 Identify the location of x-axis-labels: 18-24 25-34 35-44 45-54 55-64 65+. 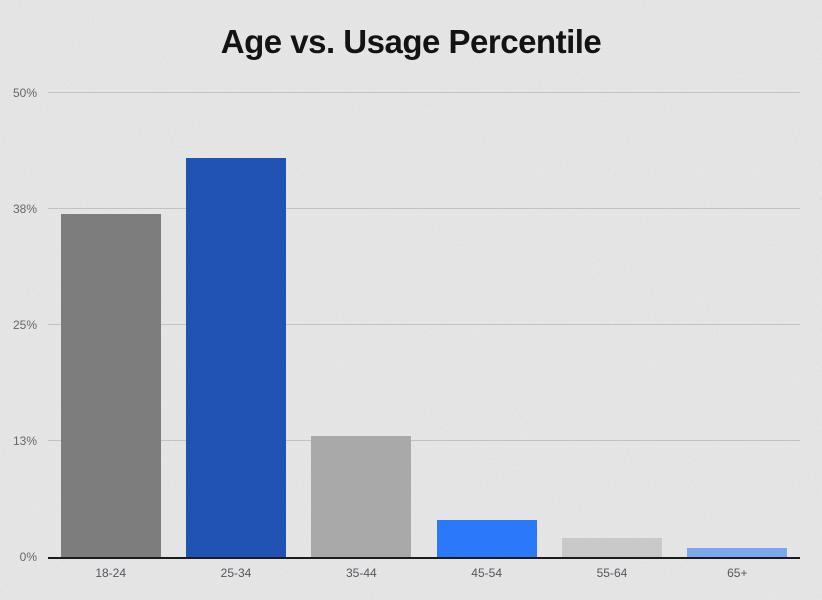
(424, 570).